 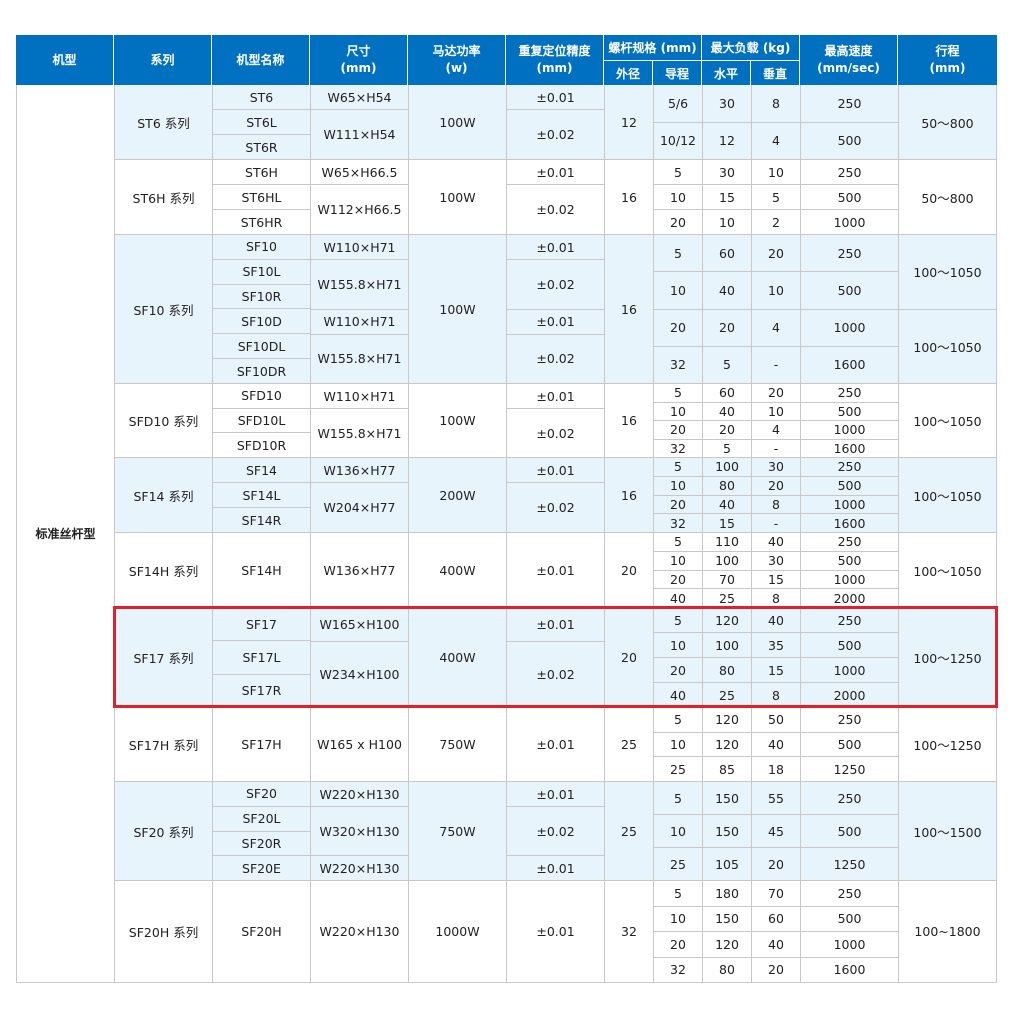 I want to click on col-models: ST6H ST6HL ST6HR, so click(x=262, y=197).